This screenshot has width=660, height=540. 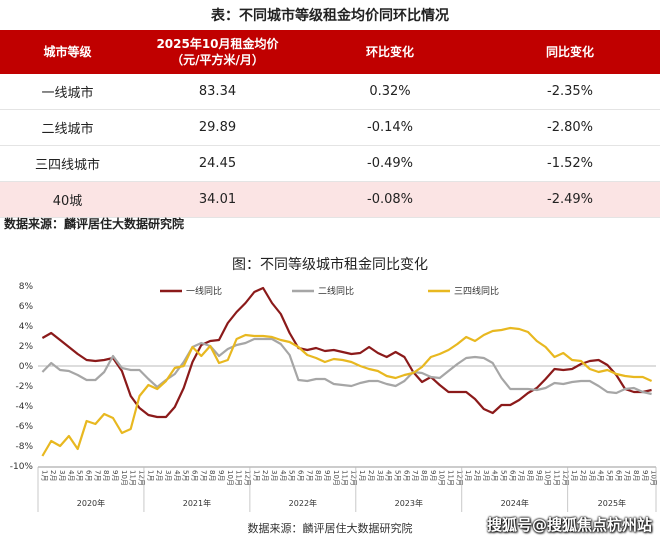 I want to click on y-tick-label: -8%, so click(x=24, y=447).